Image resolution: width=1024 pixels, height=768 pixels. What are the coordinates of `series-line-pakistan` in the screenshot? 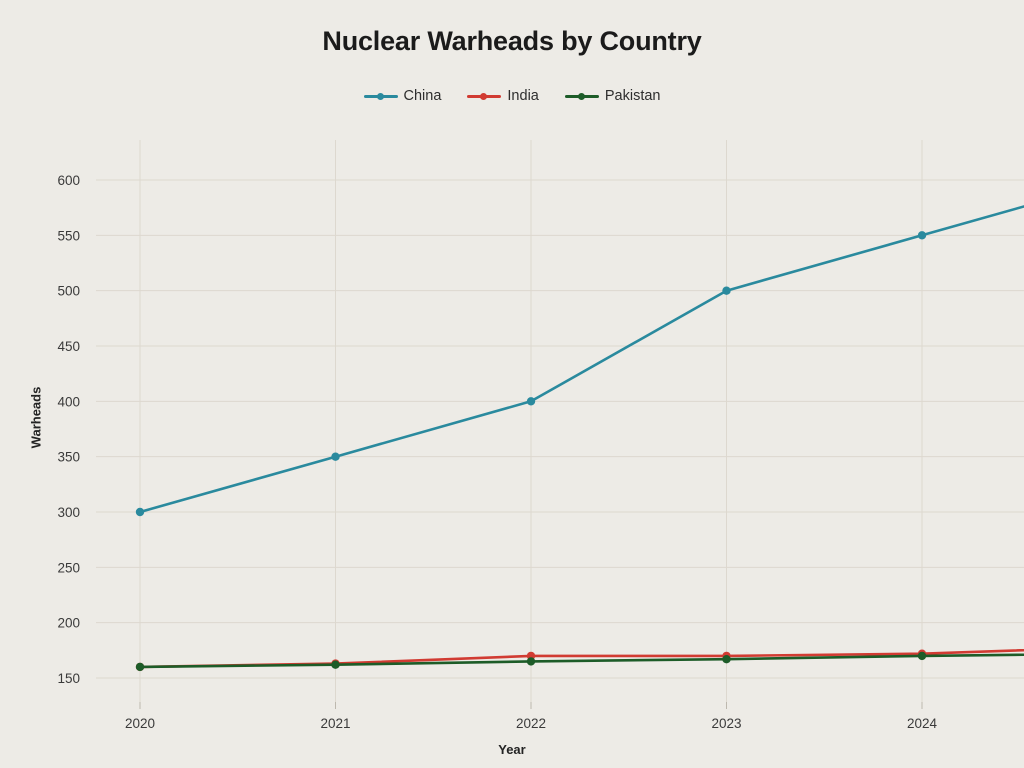 It's located at (581, 661).